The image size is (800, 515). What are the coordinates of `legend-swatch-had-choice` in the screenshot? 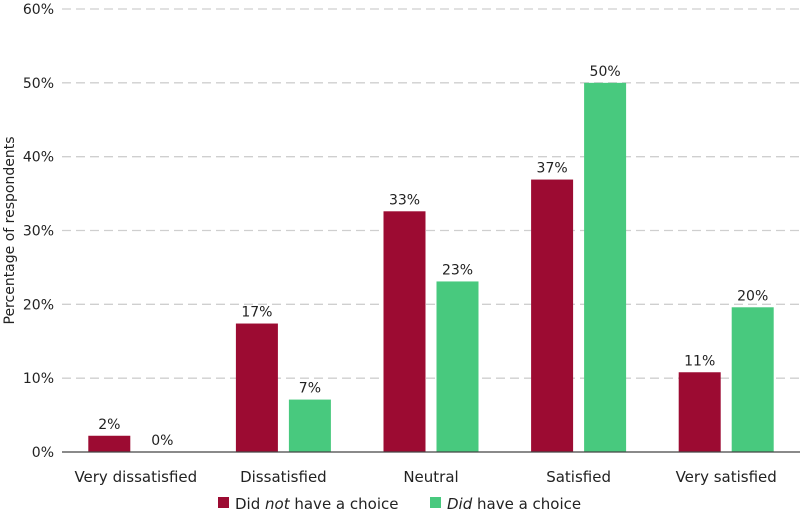 It's located at (435, 502).